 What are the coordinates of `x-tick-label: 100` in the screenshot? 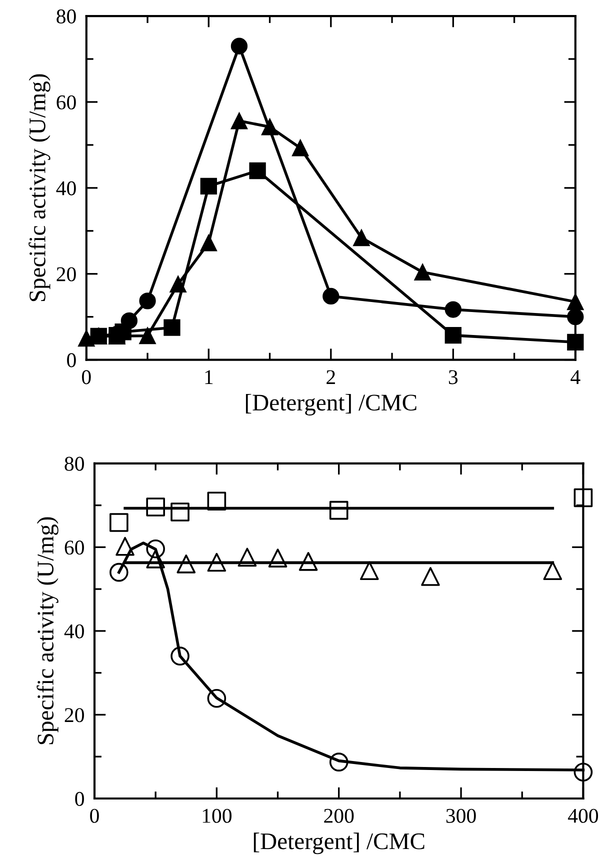 It's located at (217, 815).